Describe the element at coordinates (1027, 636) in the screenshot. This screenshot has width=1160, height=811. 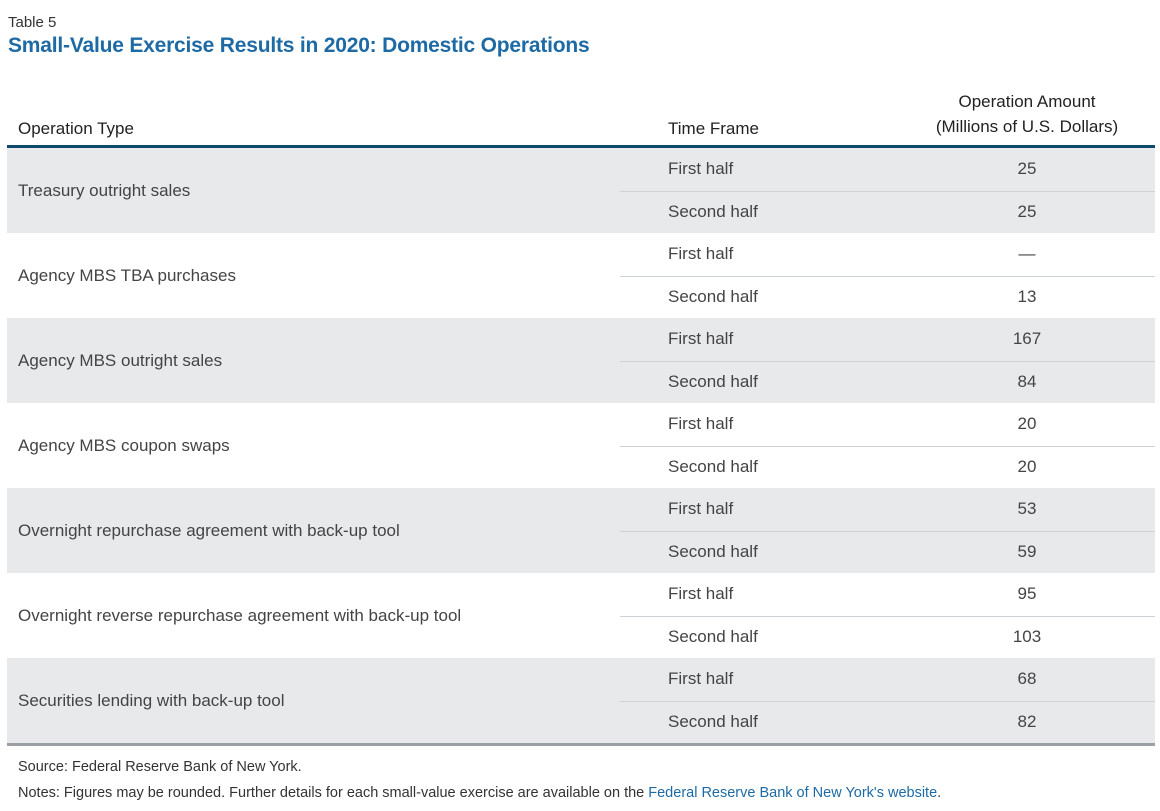
I see `amount-cell: 103` at that location.